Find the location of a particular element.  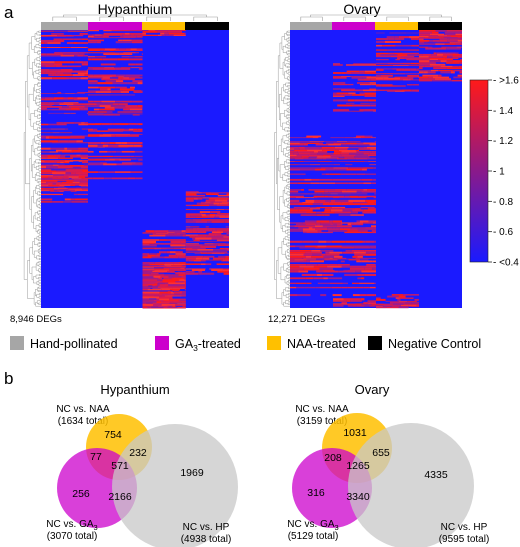

top-dendrogram-hypanthium is located at coordinates (135, 17).